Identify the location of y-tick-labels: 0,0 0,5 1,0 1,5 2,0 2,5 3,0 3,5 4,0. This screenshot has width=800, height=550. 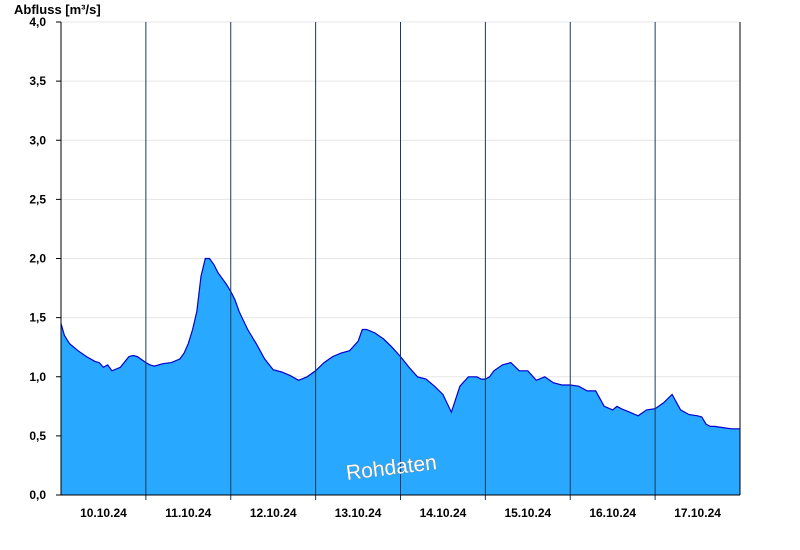
(45, 258).